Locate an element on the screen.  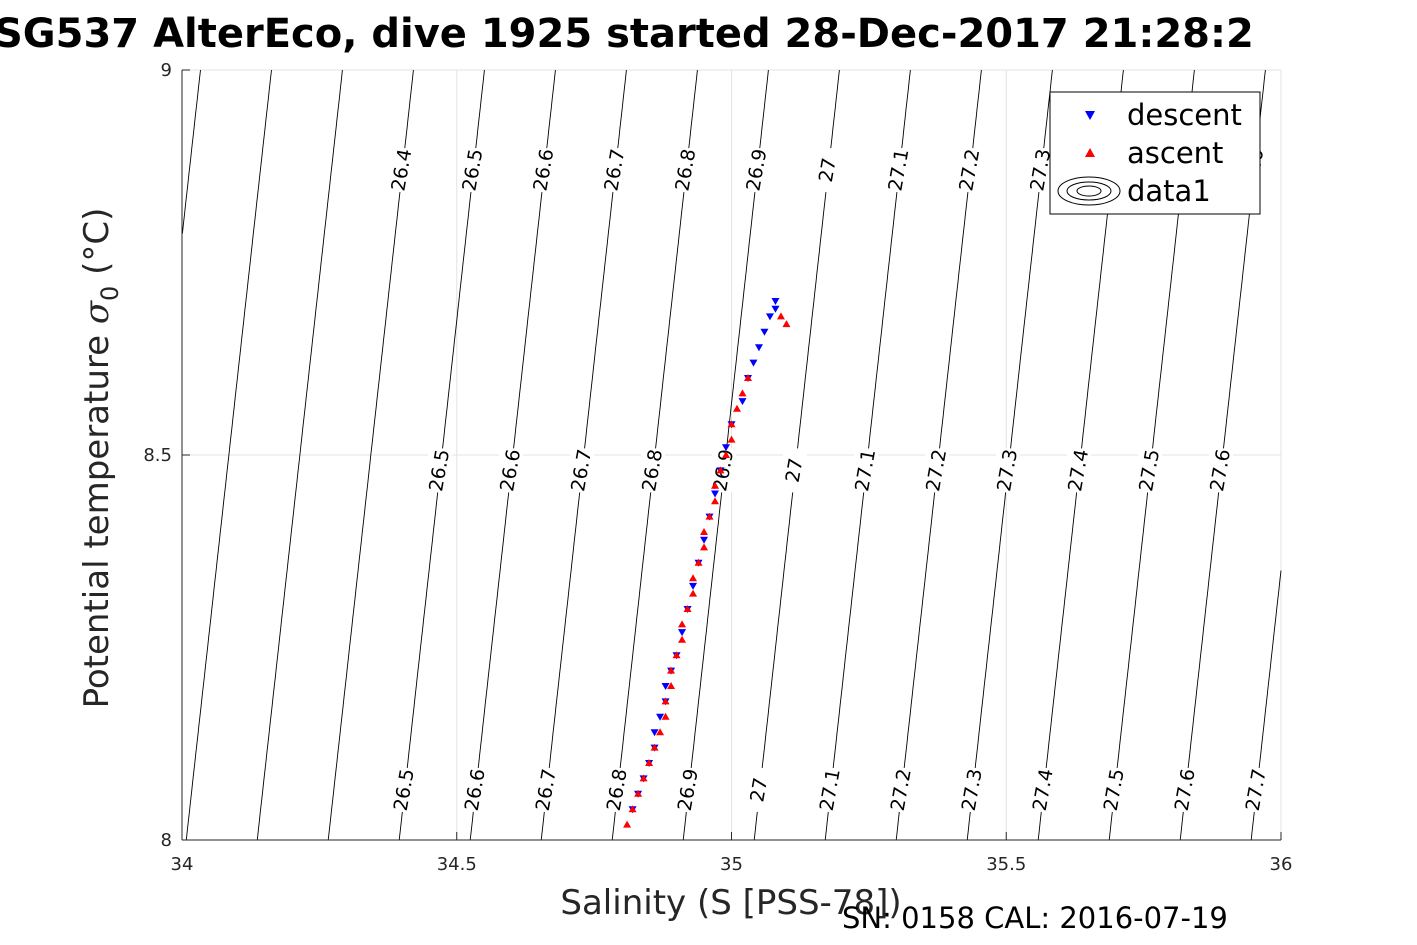
y-tick-label: 8.5 is located at coordinates (157, 455).